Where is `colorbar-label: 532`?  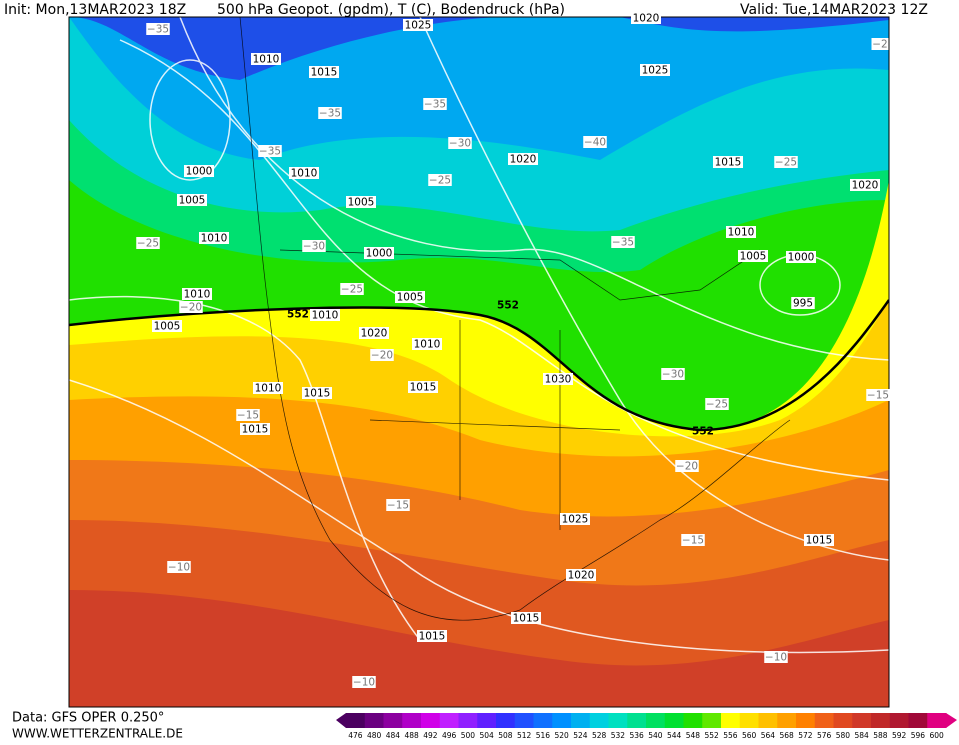
colorbar-label: 532 is located at coordinates (618, 735).